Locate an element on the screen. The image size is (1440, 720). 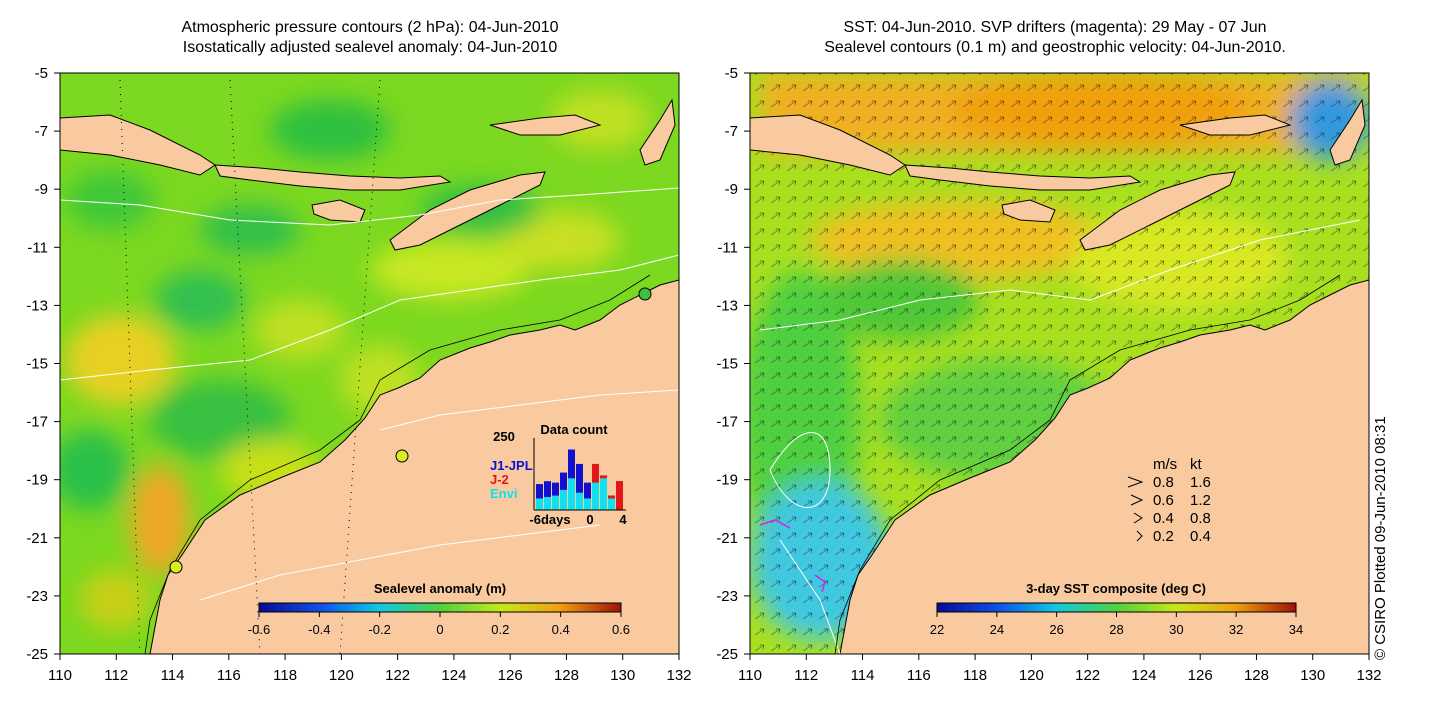
inset-bars is located at coordinates (579, 479).